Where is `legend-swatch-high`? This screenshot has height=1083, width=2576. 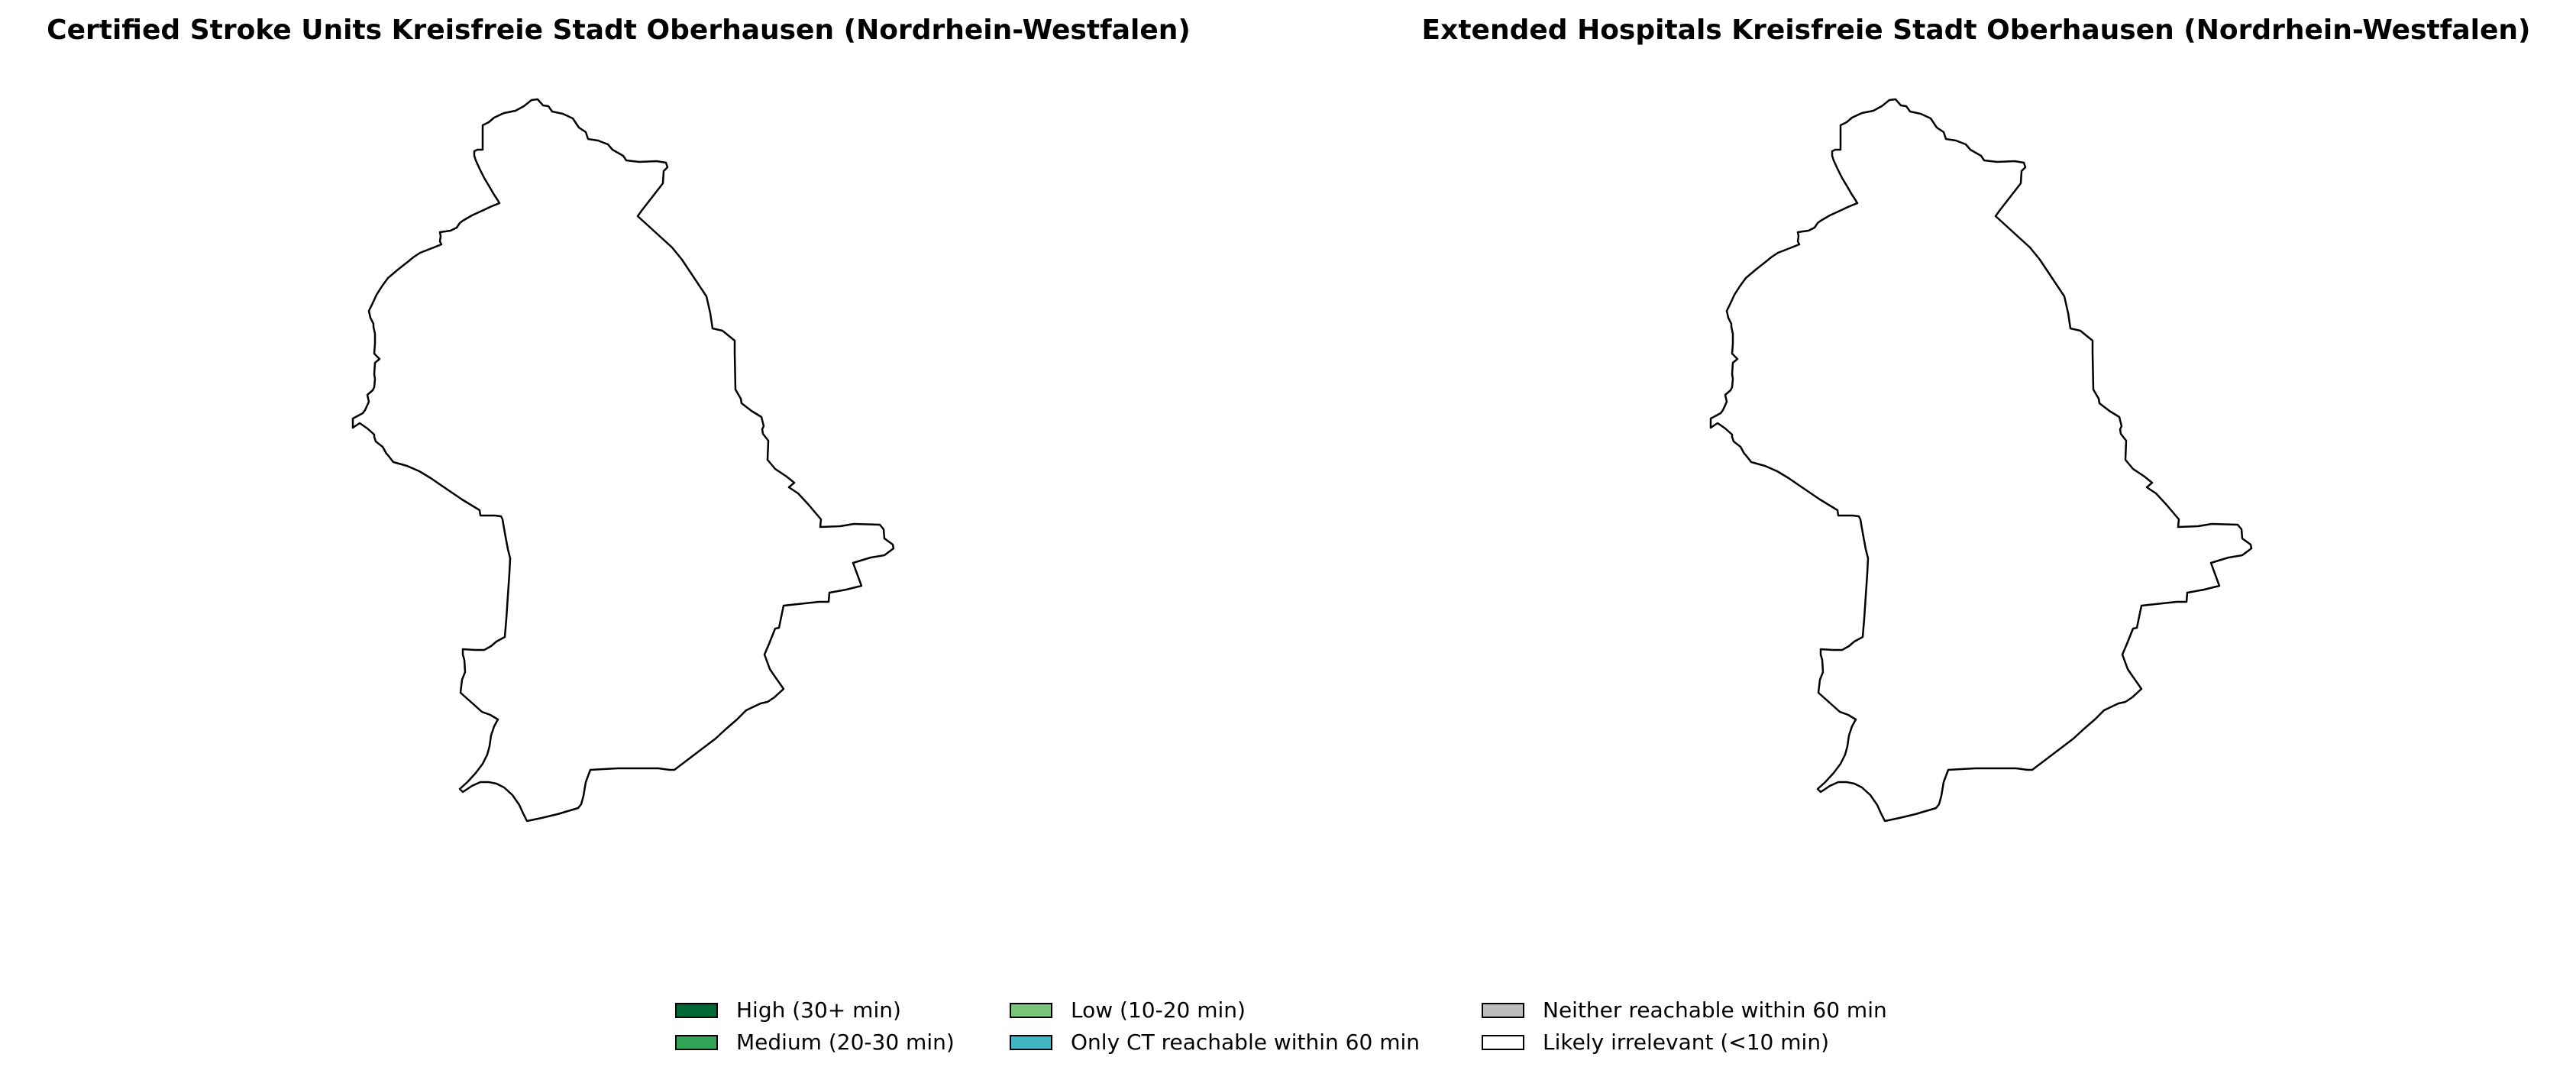 legend-swatch-high is located at coordinates (696, 1010).